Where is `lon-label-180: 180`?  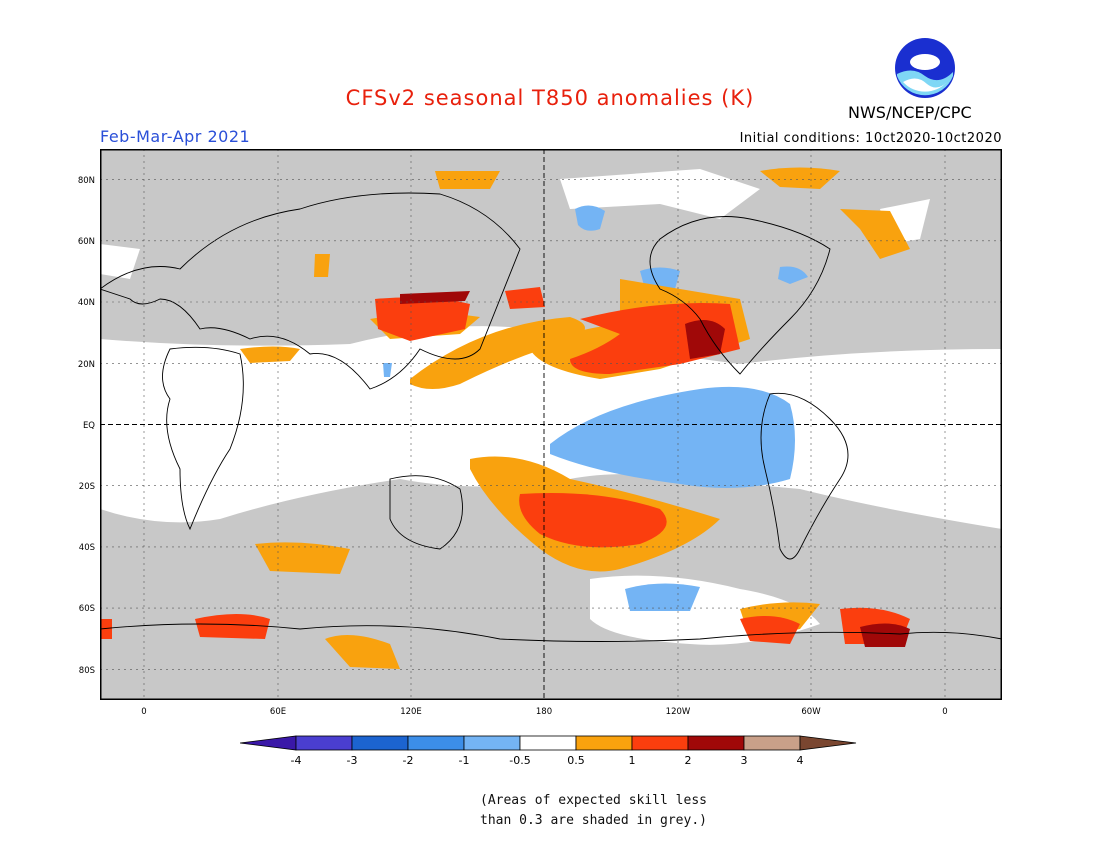
lon-label-180: 180 is located at coordinates (544, 712).